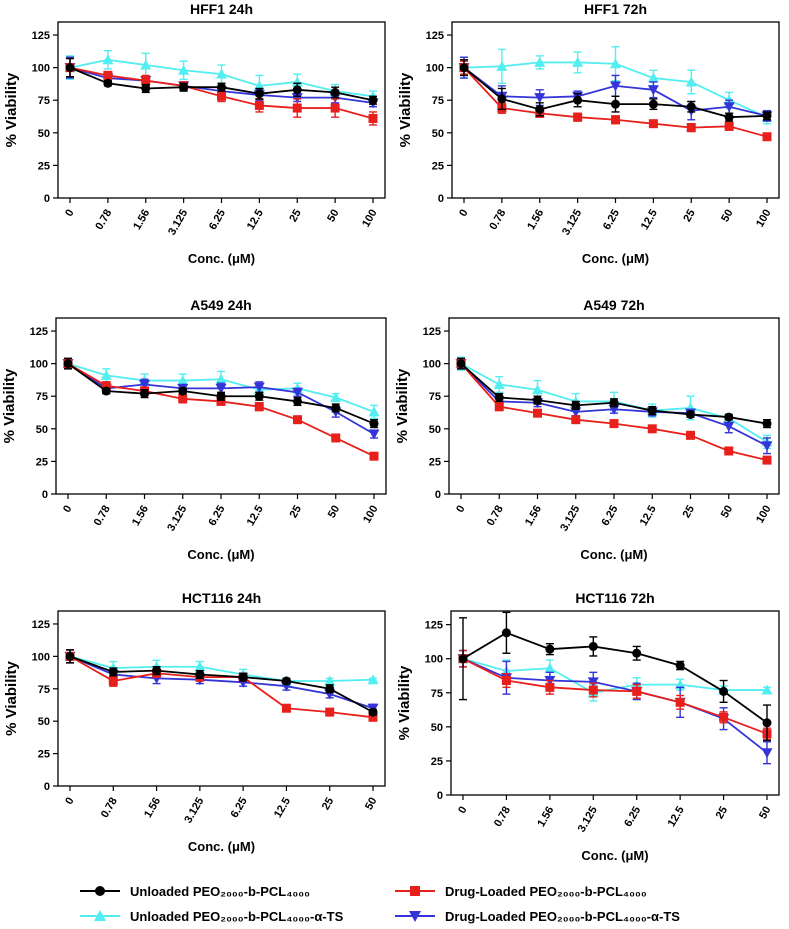 The height and width of the screenshot is (929, 789). I want to click on legend-item-unloaded: Unloaded PEO₂₀₀₀-b-PCL₄₀₀₀, so click(194, 891).